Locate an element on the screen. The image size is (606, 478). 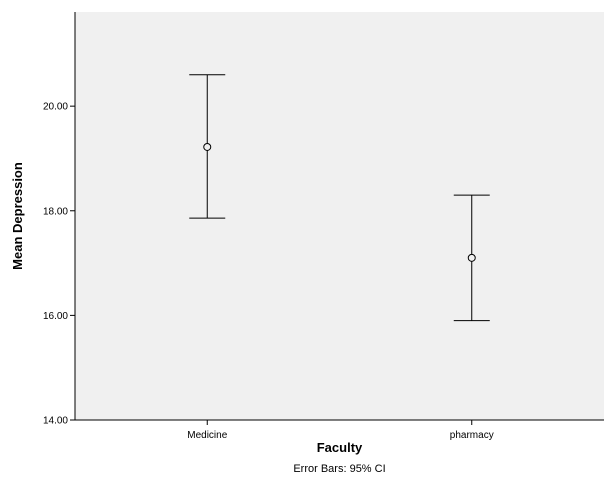
y-tick-label: 20.00 is located at coordinates (55, 107).